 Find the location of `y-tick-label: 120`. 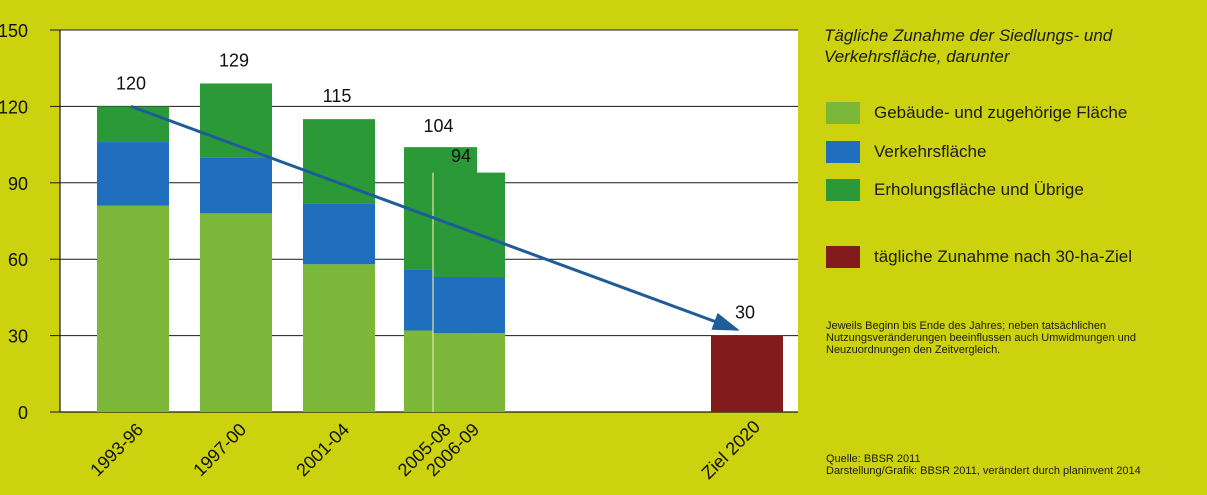

y-tick-label: 120 is located at coordinates (14, 107).